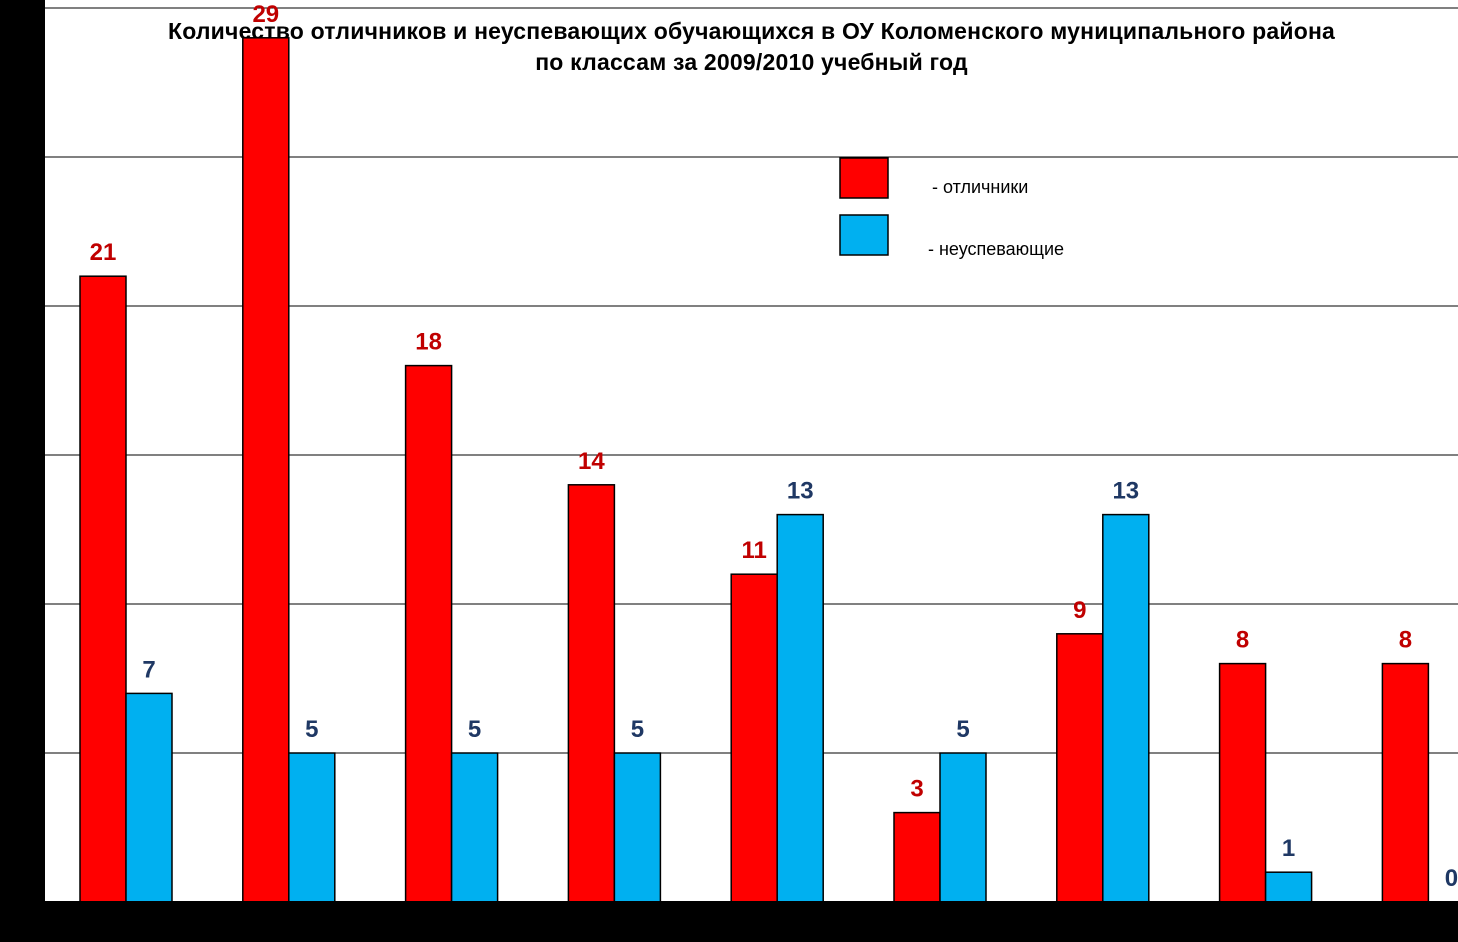  I want to click on legend-swatch-failing, so click(864, 235).